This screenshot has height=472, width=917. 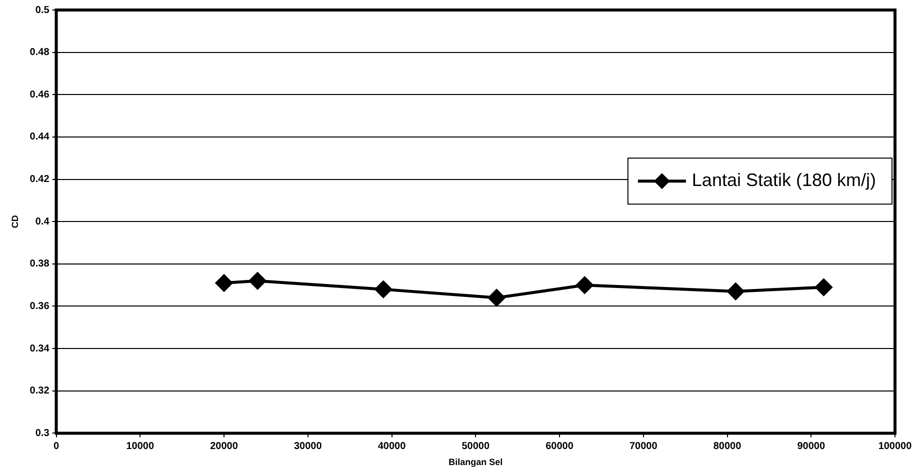 What do you see at coordinates (40, 94) in the screenshot?
I see `y-tick-label: 0.46` at bounding box center [40, 94].